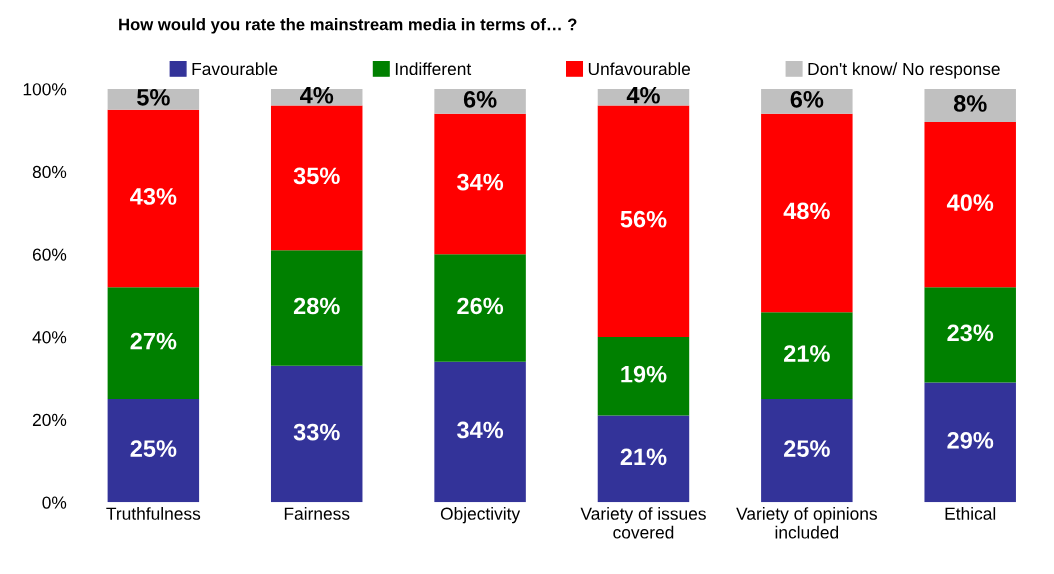 The image size is (1054, 574). What do you see at coordinates (317, 513) in the screenshot?
I see `x-tick-label: Fairness` at bounding box center [317, 513].